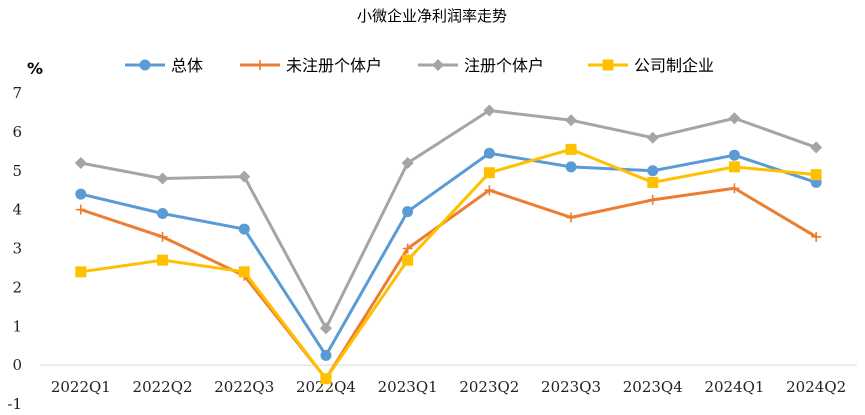 The width and height of the screenshot is (865, 415). What do you see at coordinates (187, 65) in the screenshot?
I see `legend-label: 总体` at bounding box center [187, 65].